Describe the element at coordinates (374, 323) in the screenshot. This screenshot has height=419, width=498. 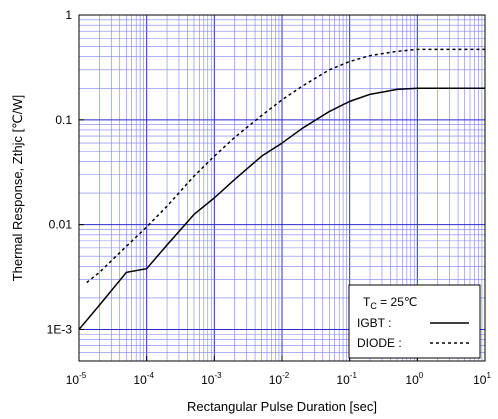
I see `legend-label-igbt: IGBT :` at that location.